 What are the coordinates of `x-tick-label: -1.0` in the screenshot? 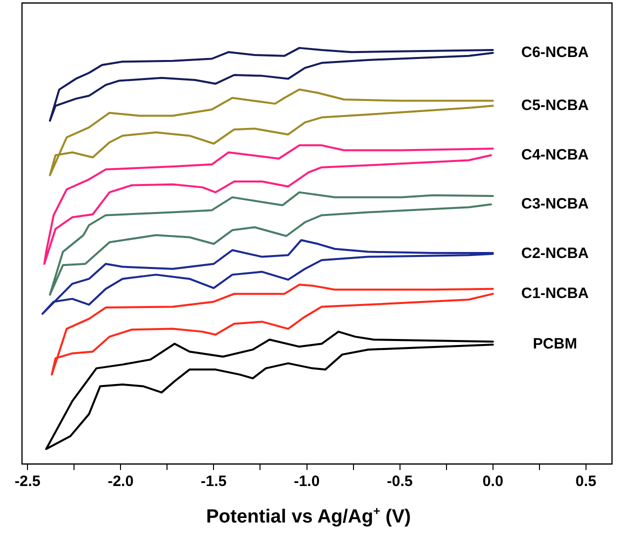 It's located at (307, 481).